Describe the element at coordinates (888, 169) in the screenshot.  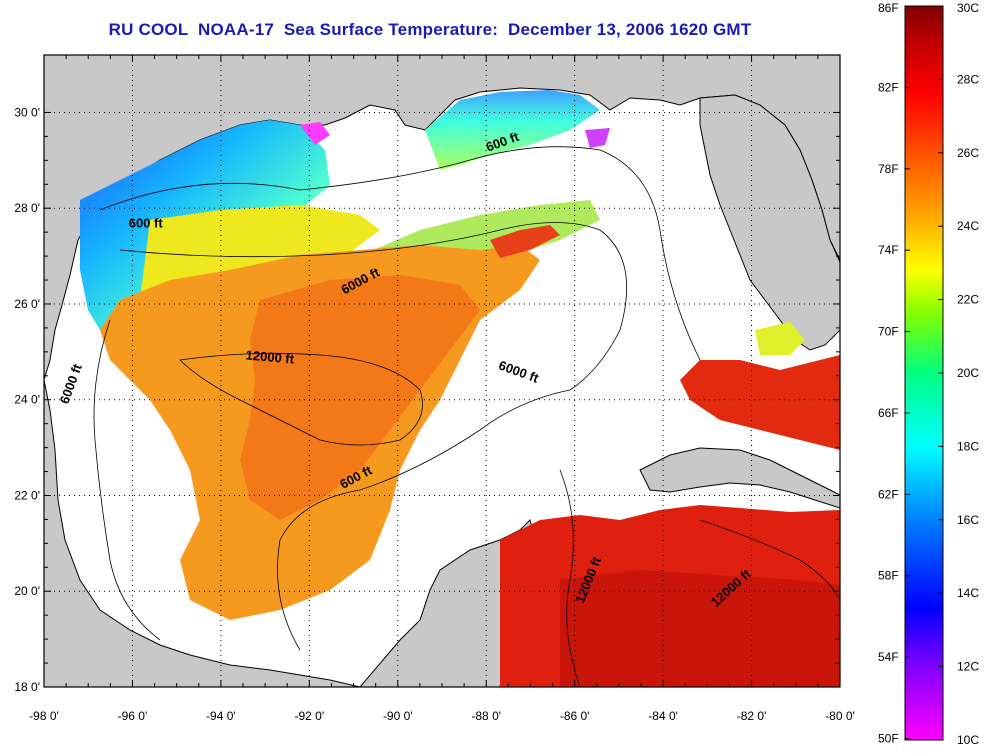
I see `colorbar-fahrenheit-label: 78F` at that location.